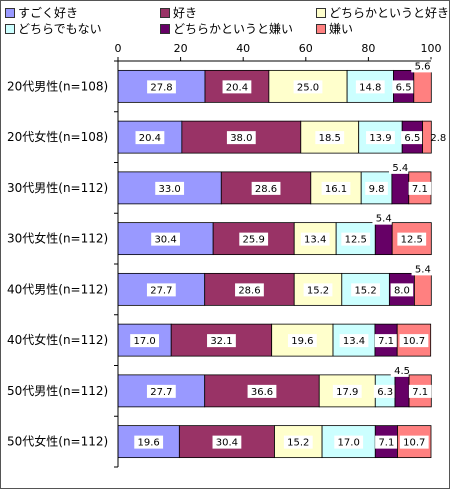 This screenshot has width=450, height=489. I want to click on data-label: 38.0, so click(241, 138).